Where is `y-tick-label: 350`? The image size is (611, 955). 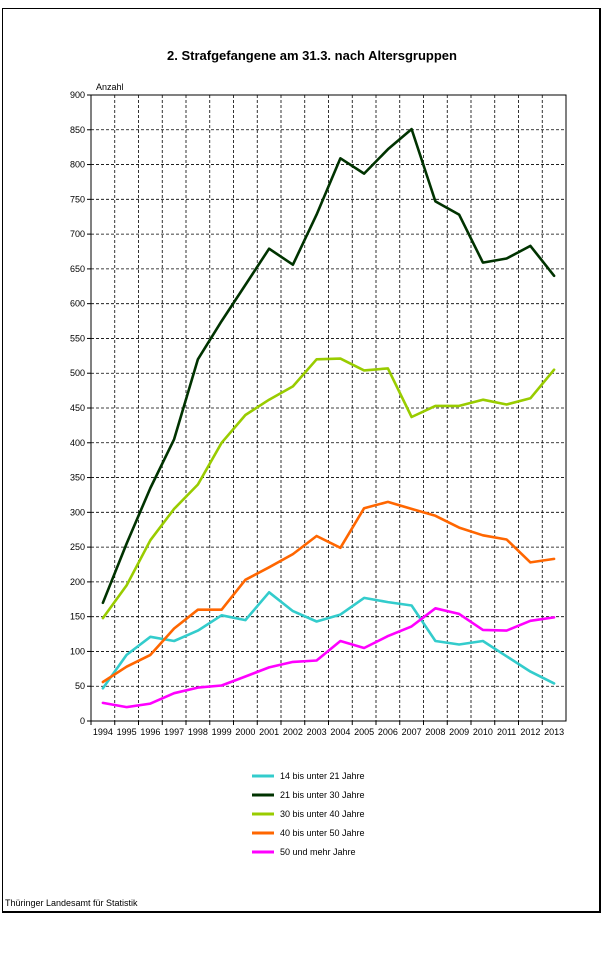 y-tick-label: 350 is located at coordinates (77, 478).